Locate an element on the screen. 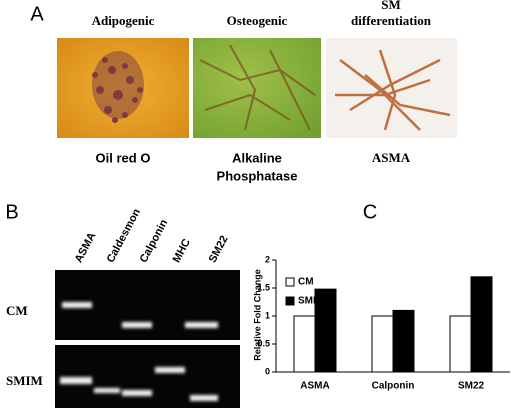 The width and height of the screenshot is (512, 412). legend-label: SMIM is located at coordinates (311, 301).